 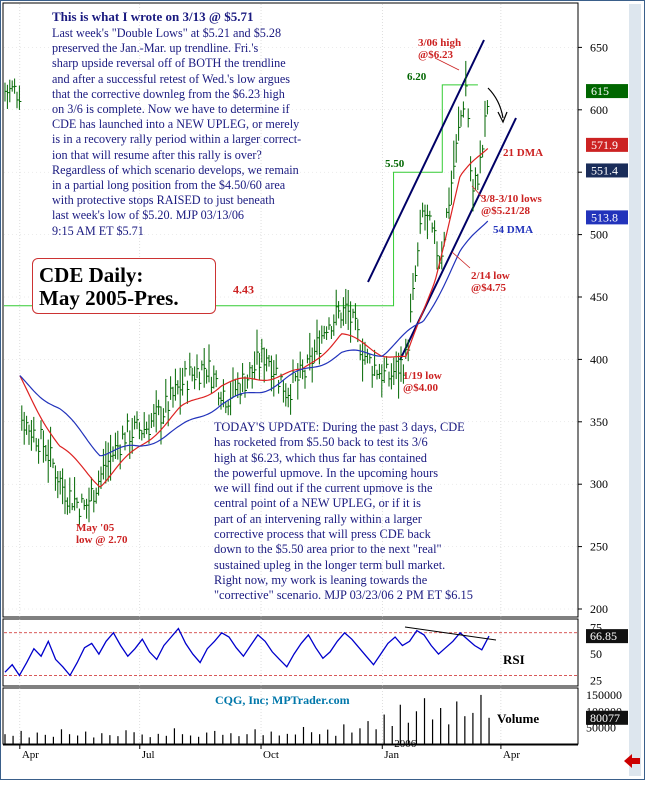 I want to click on volume-panel-border, so click(x=290, y=716).